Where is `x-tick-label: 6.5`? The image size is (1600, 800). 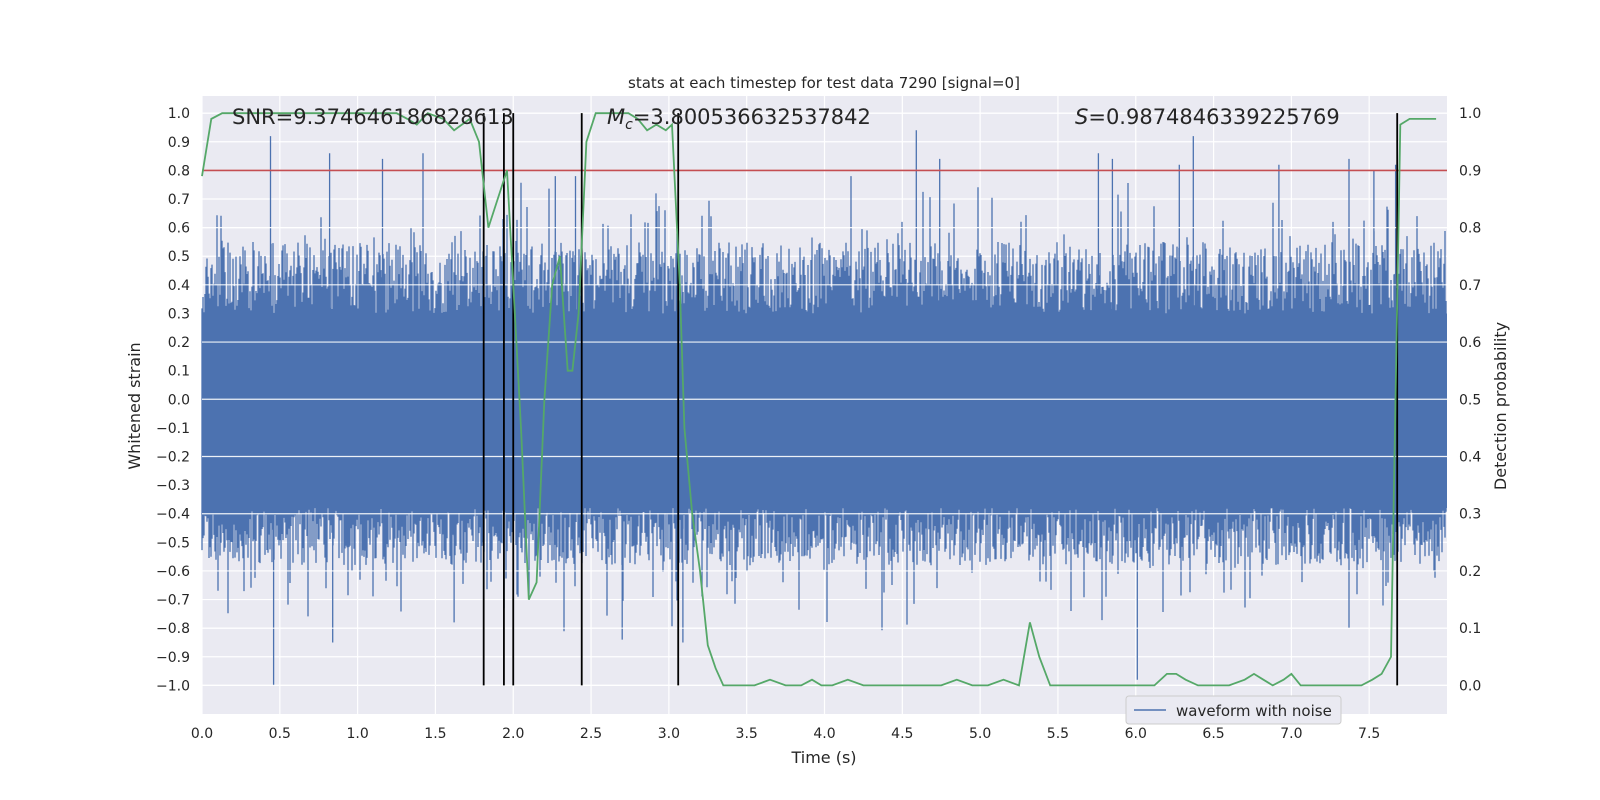 x-tick-label: 6.5 is located at coordinates (1213, 734).